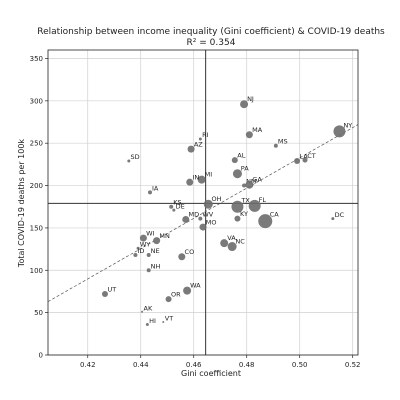 Image resolution: width=400 pixels, height=400 pixels. I want to click on point-label: IA, so click(155, 188).